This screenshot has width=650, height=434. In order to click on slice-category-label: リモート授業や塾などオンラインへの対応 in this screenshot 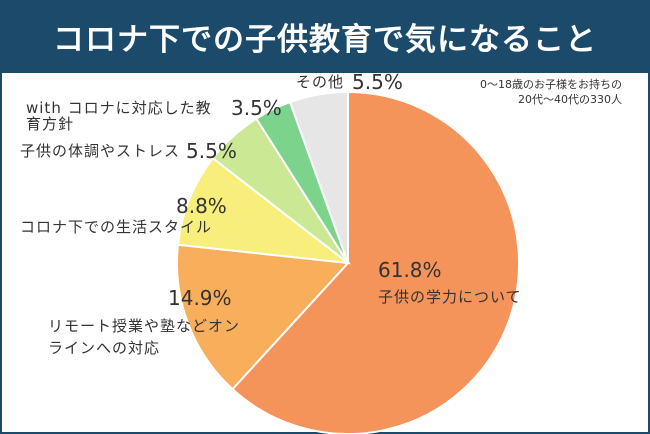, I will do `click(144, 337)`.